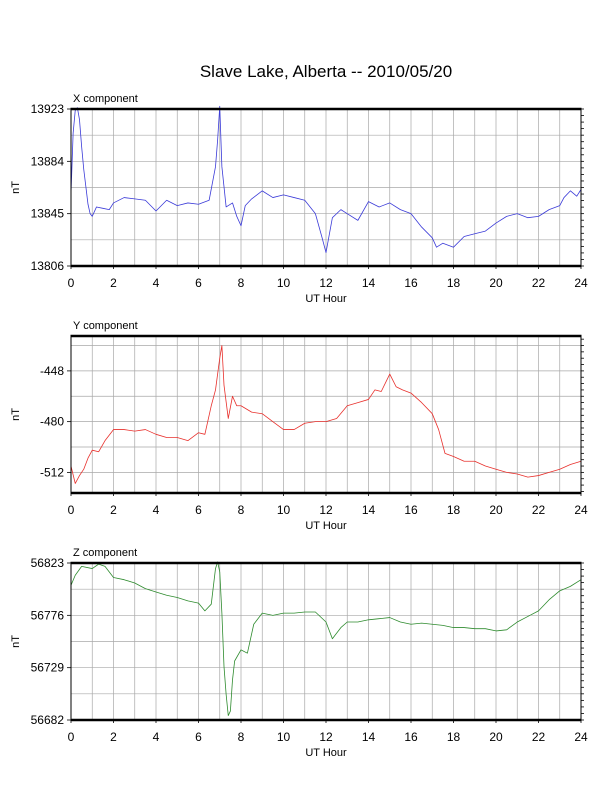 This screenshot has height=792, width=612. I want to click on y-tick-label: -448, so click(52, 371).